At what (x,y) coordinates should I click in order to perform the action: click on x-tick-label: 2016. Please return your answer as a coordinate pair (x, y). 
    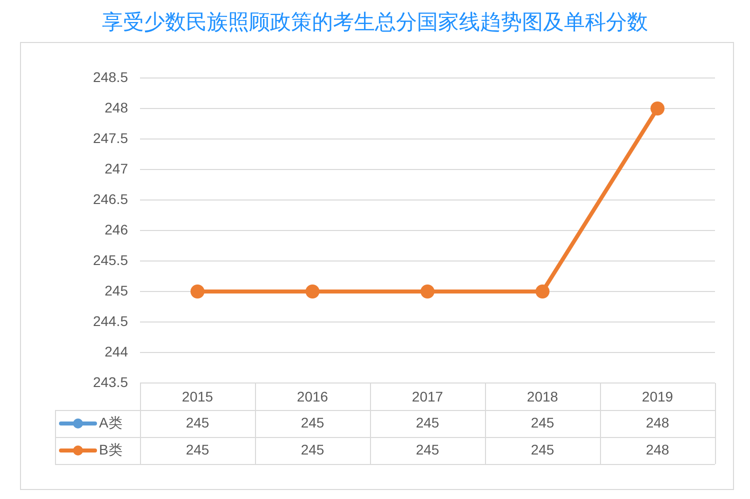
    Looking at the image, I should click on (312, 396).